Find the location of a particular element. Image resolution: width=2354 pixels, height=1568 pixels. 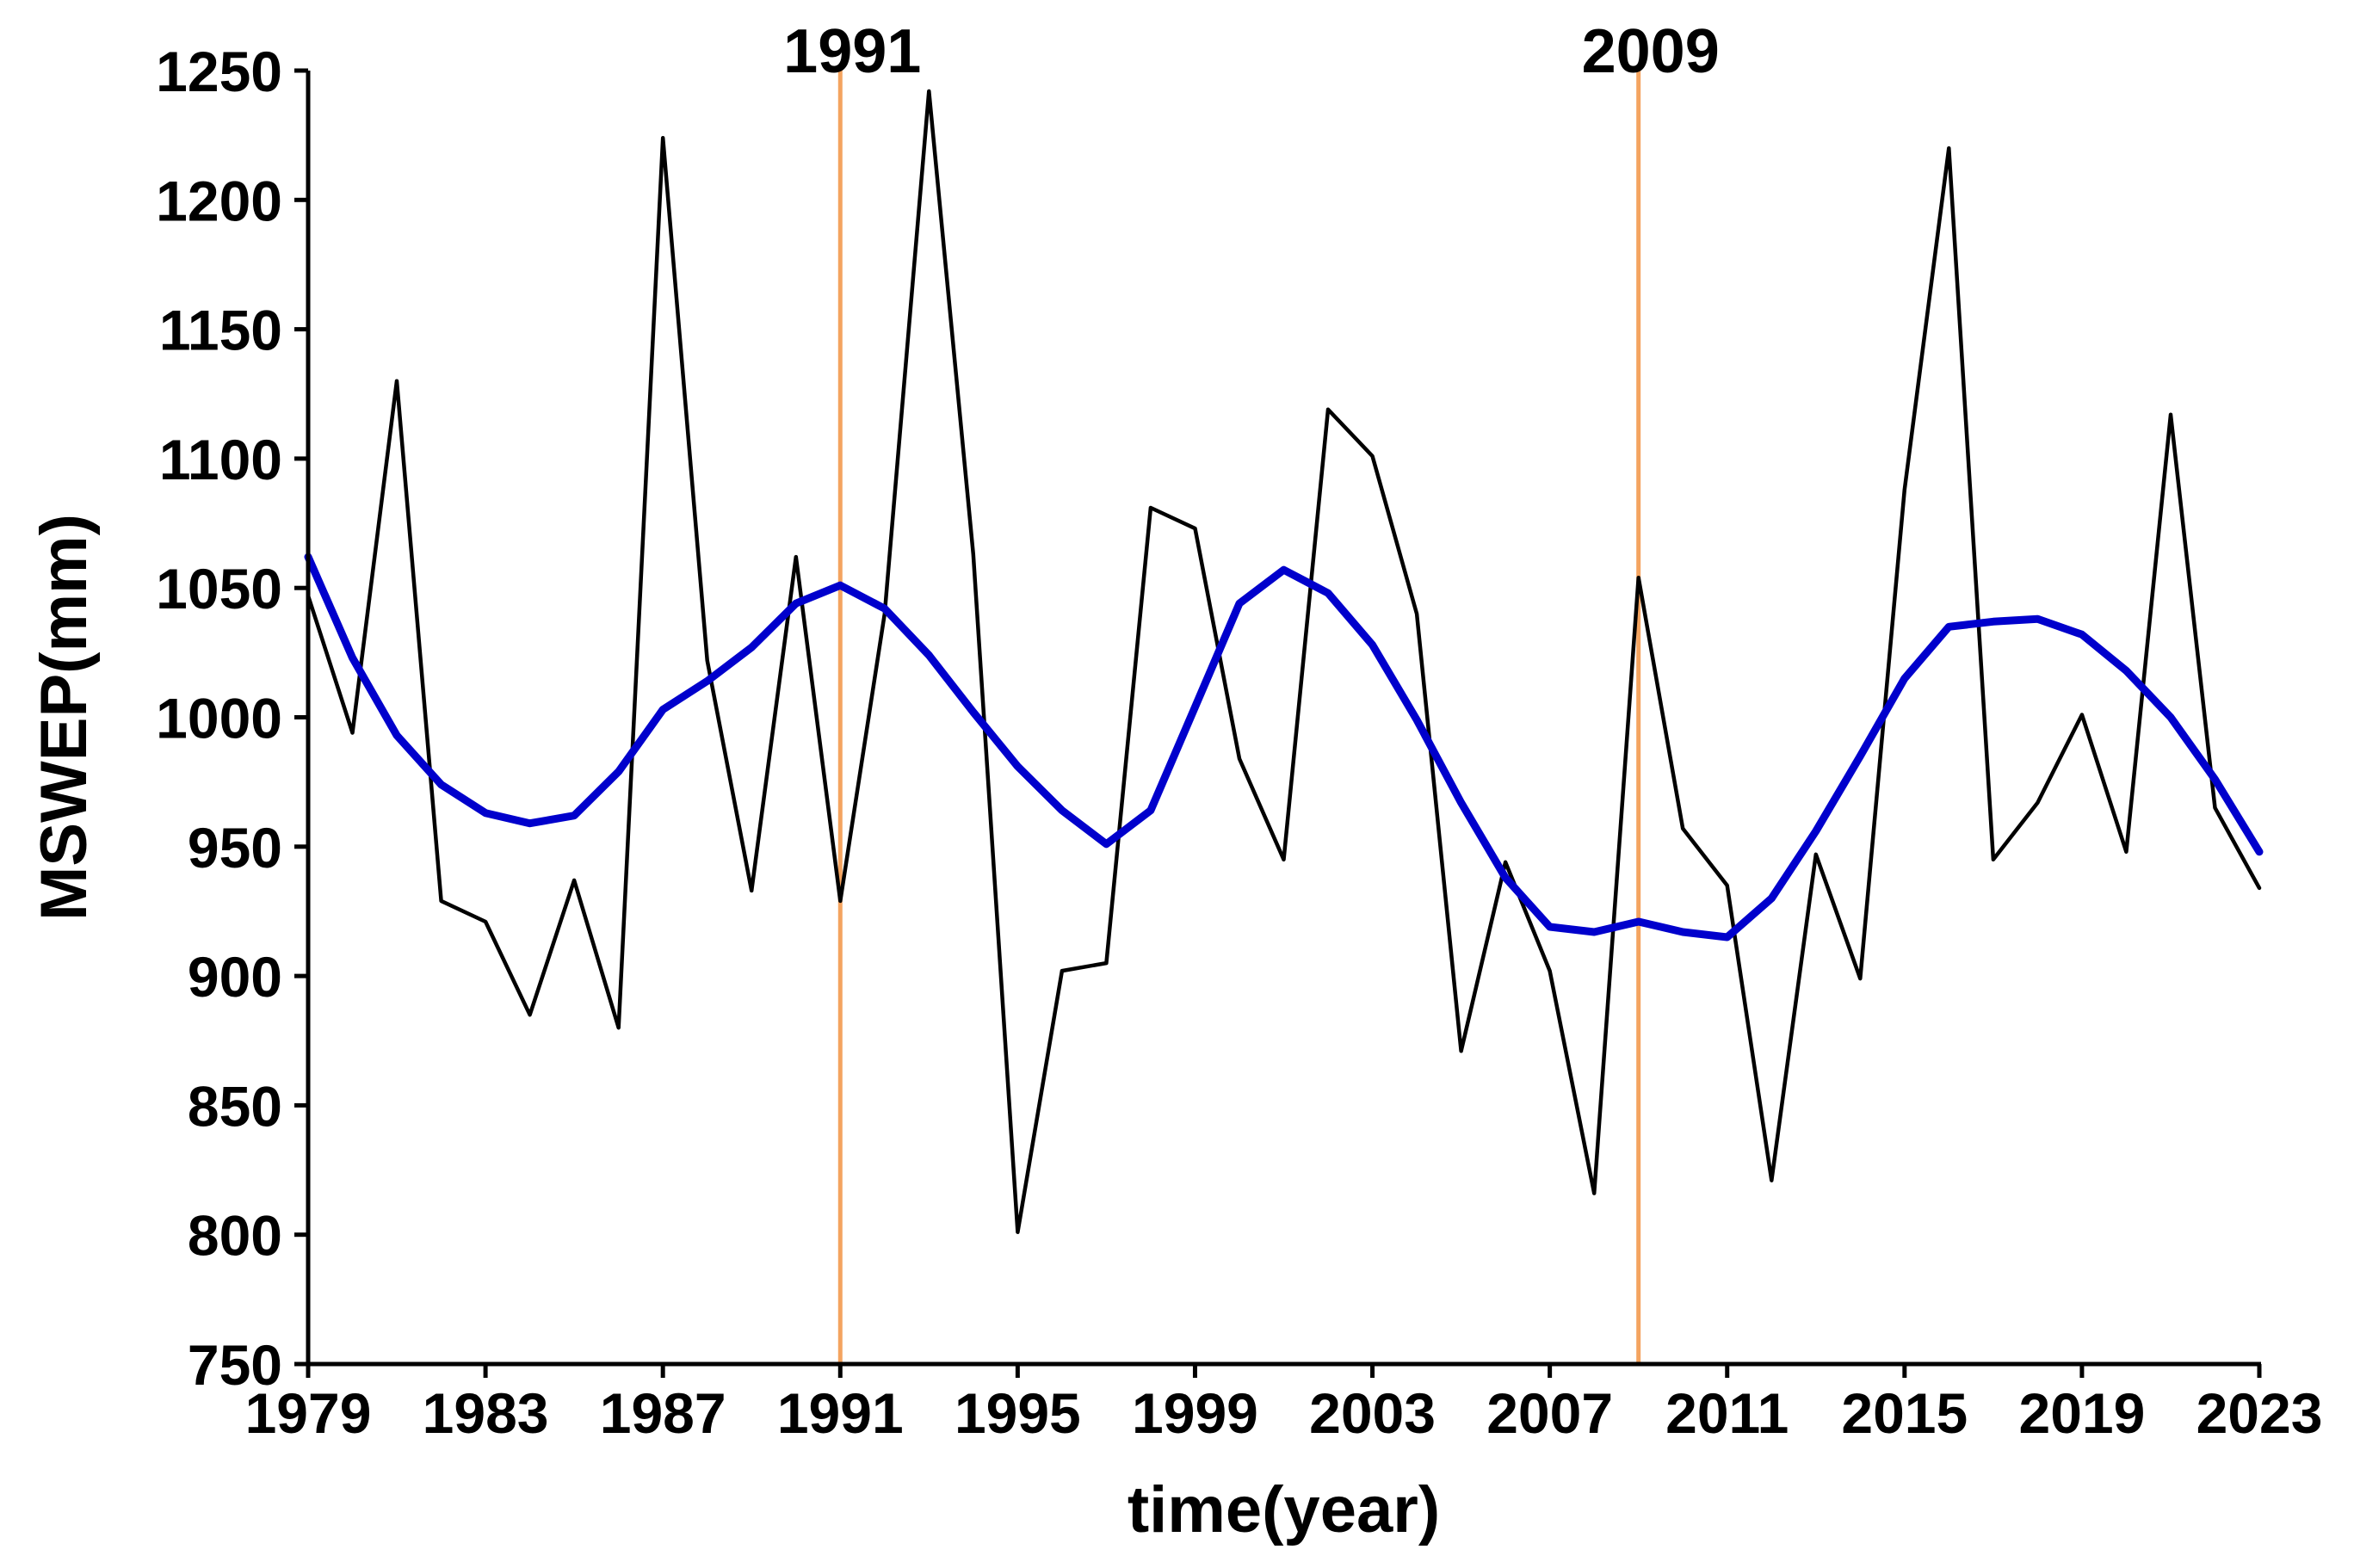

data-point-1981 is located at coordinates (397, 382).